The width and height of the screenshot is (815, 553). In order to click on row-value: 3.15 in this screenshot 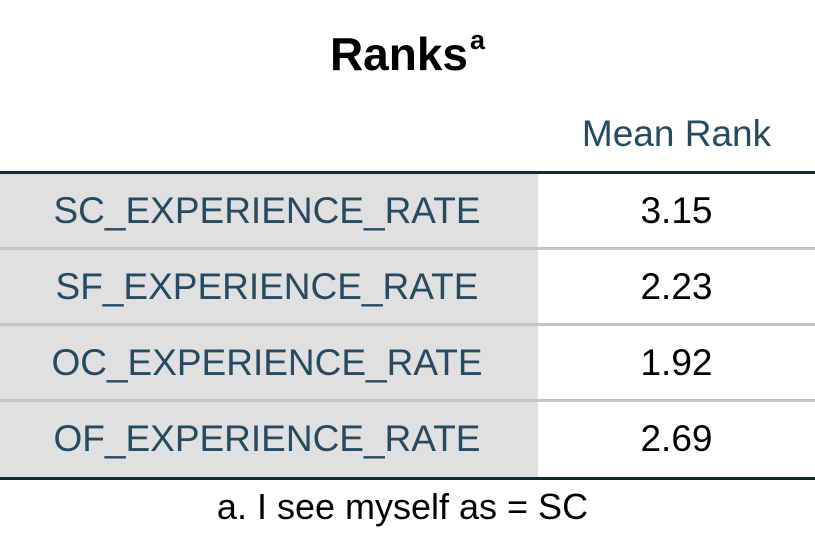, I will do `click(676, 210)`.